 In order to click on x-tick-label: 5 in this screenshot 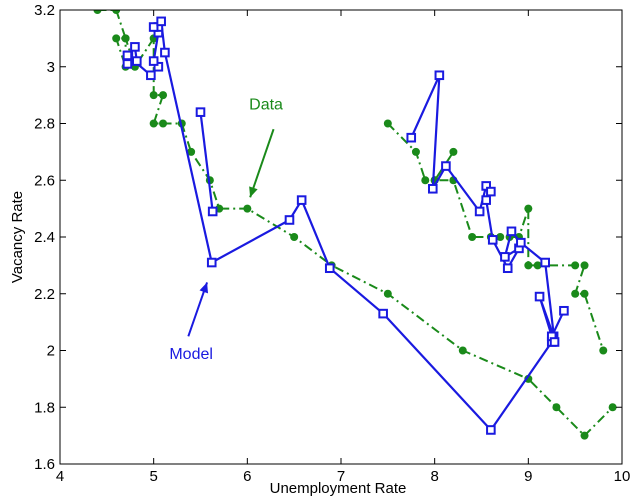, I will do `click(153, 476)`.